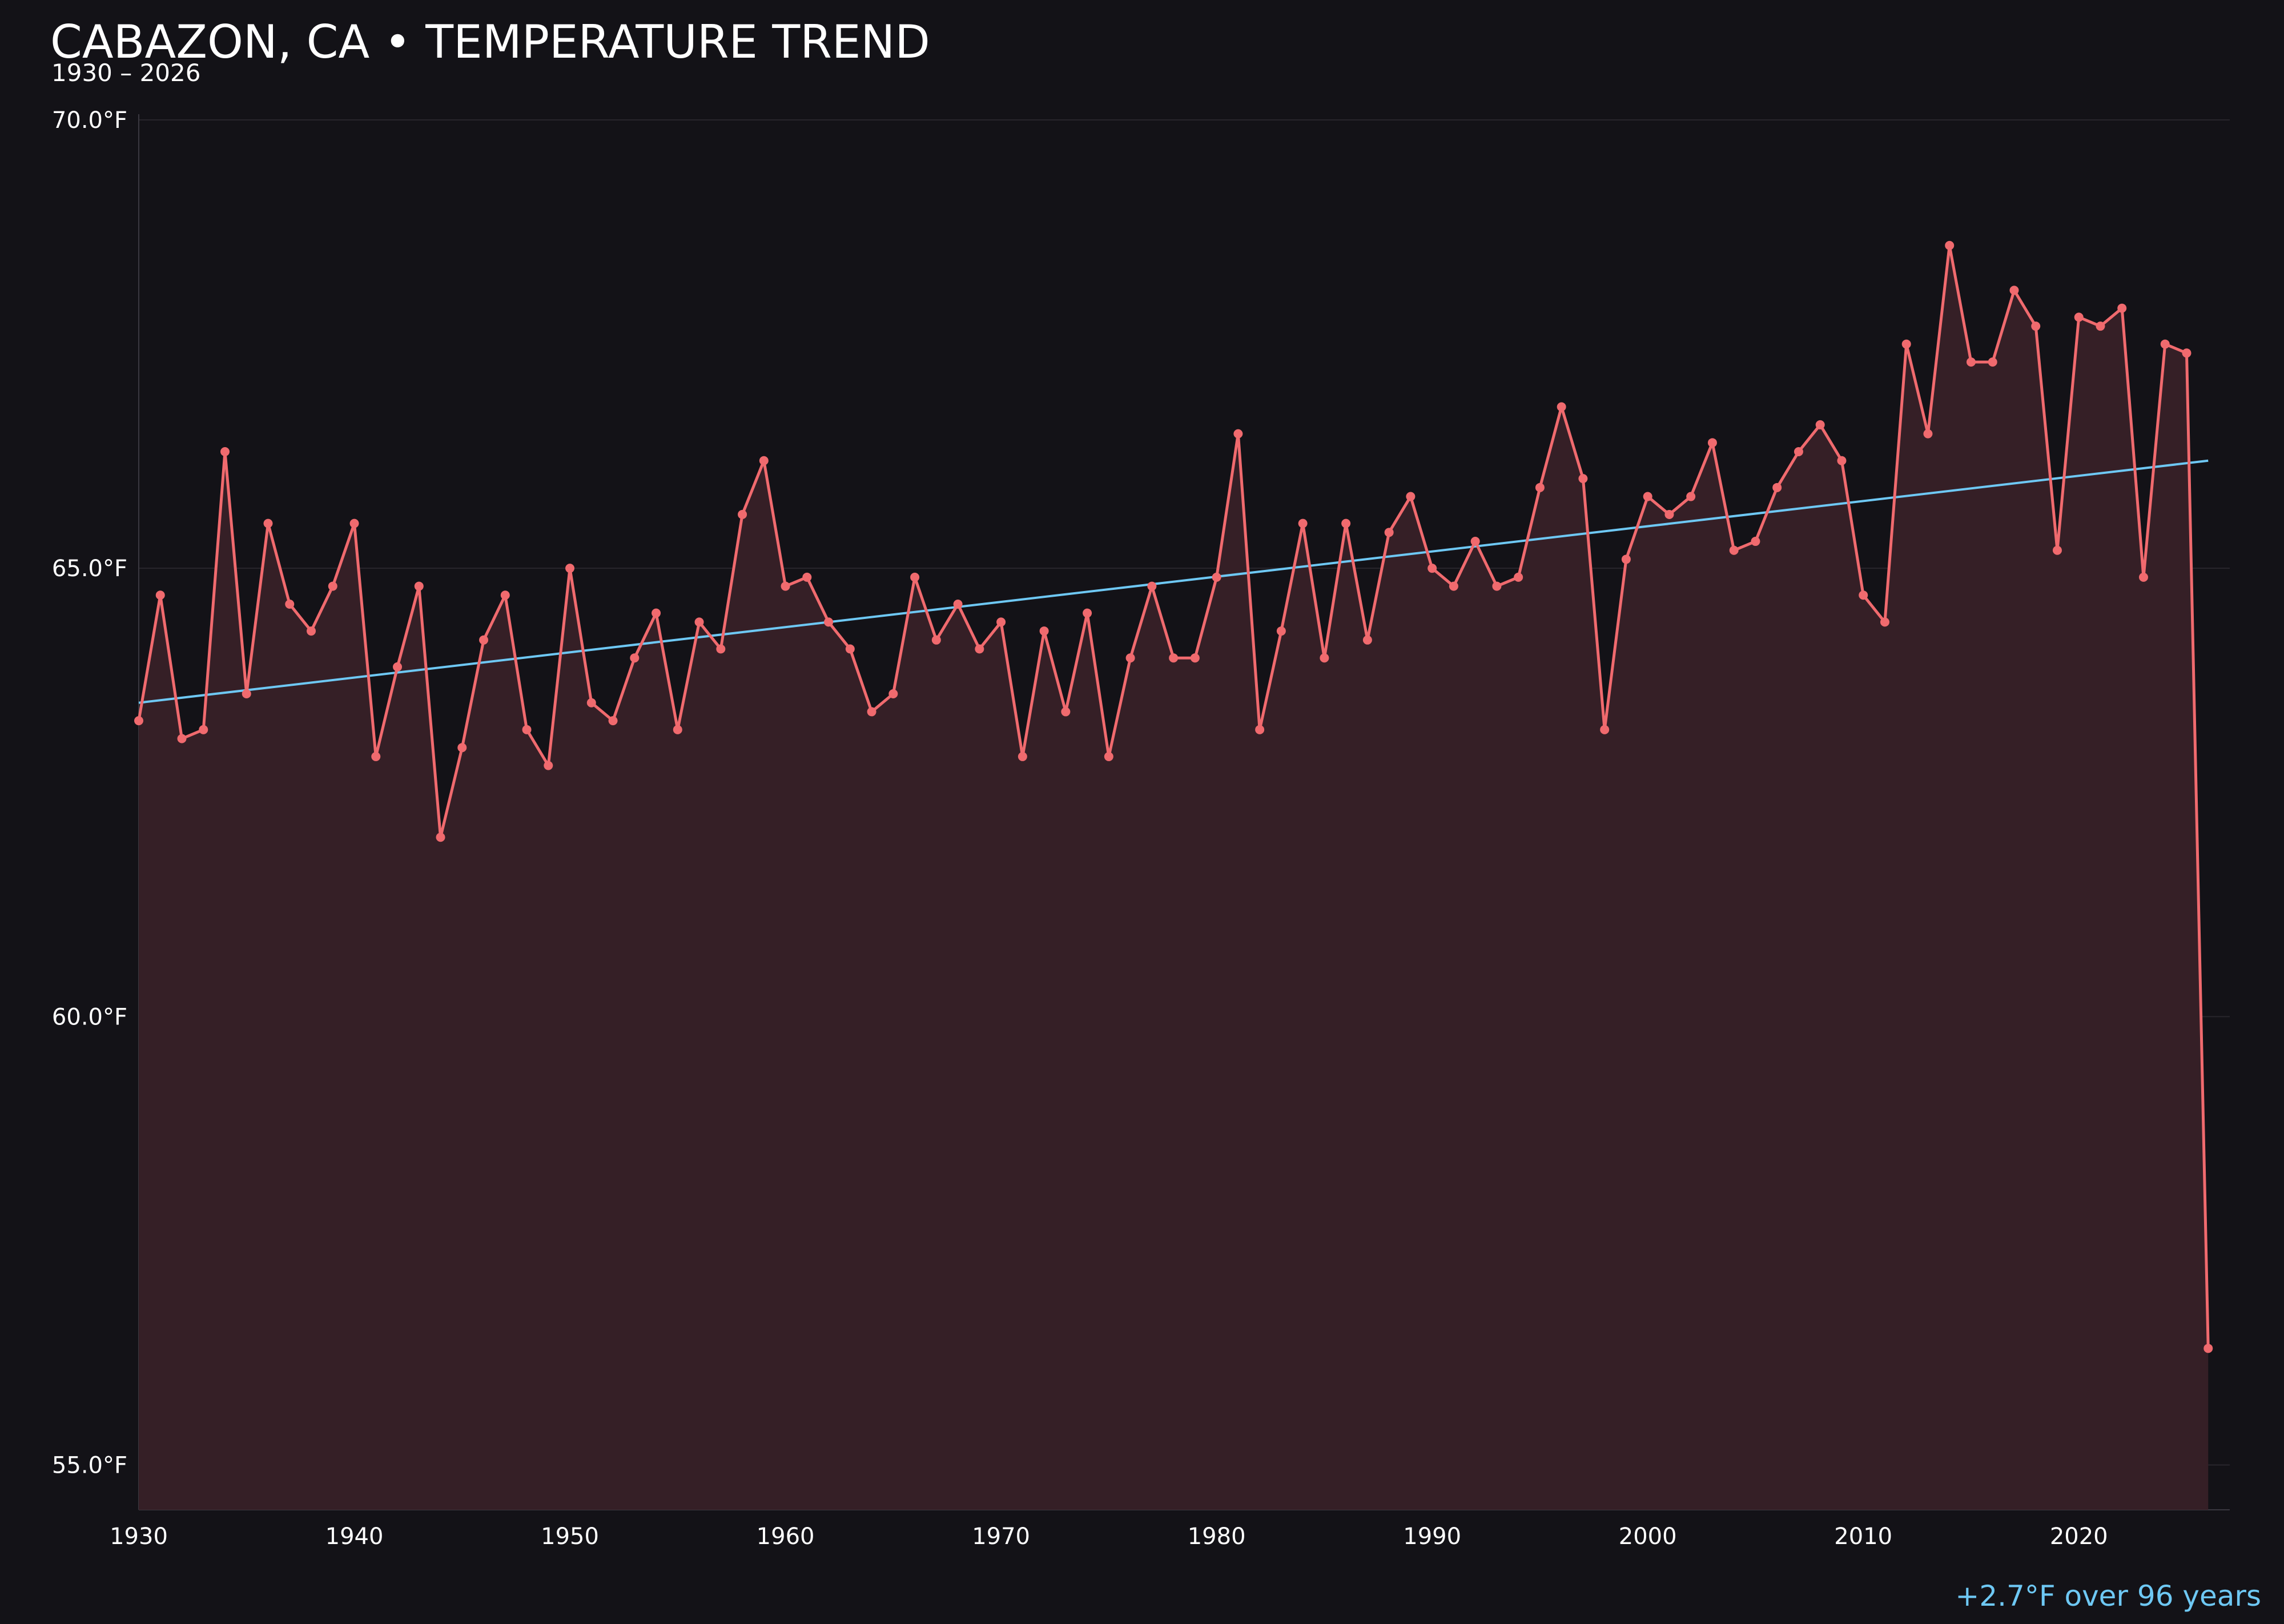 The image size is (2284, 1624). I want to click on chart-subtitle: 1930 – 2026, so click(126, 73).